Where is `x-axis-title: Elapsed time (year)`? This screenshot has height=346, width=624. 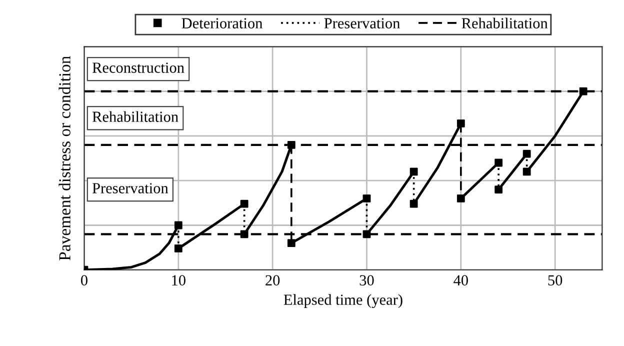
x-axis-title: Elapsed time (year) is located at coordinates (343, 301).